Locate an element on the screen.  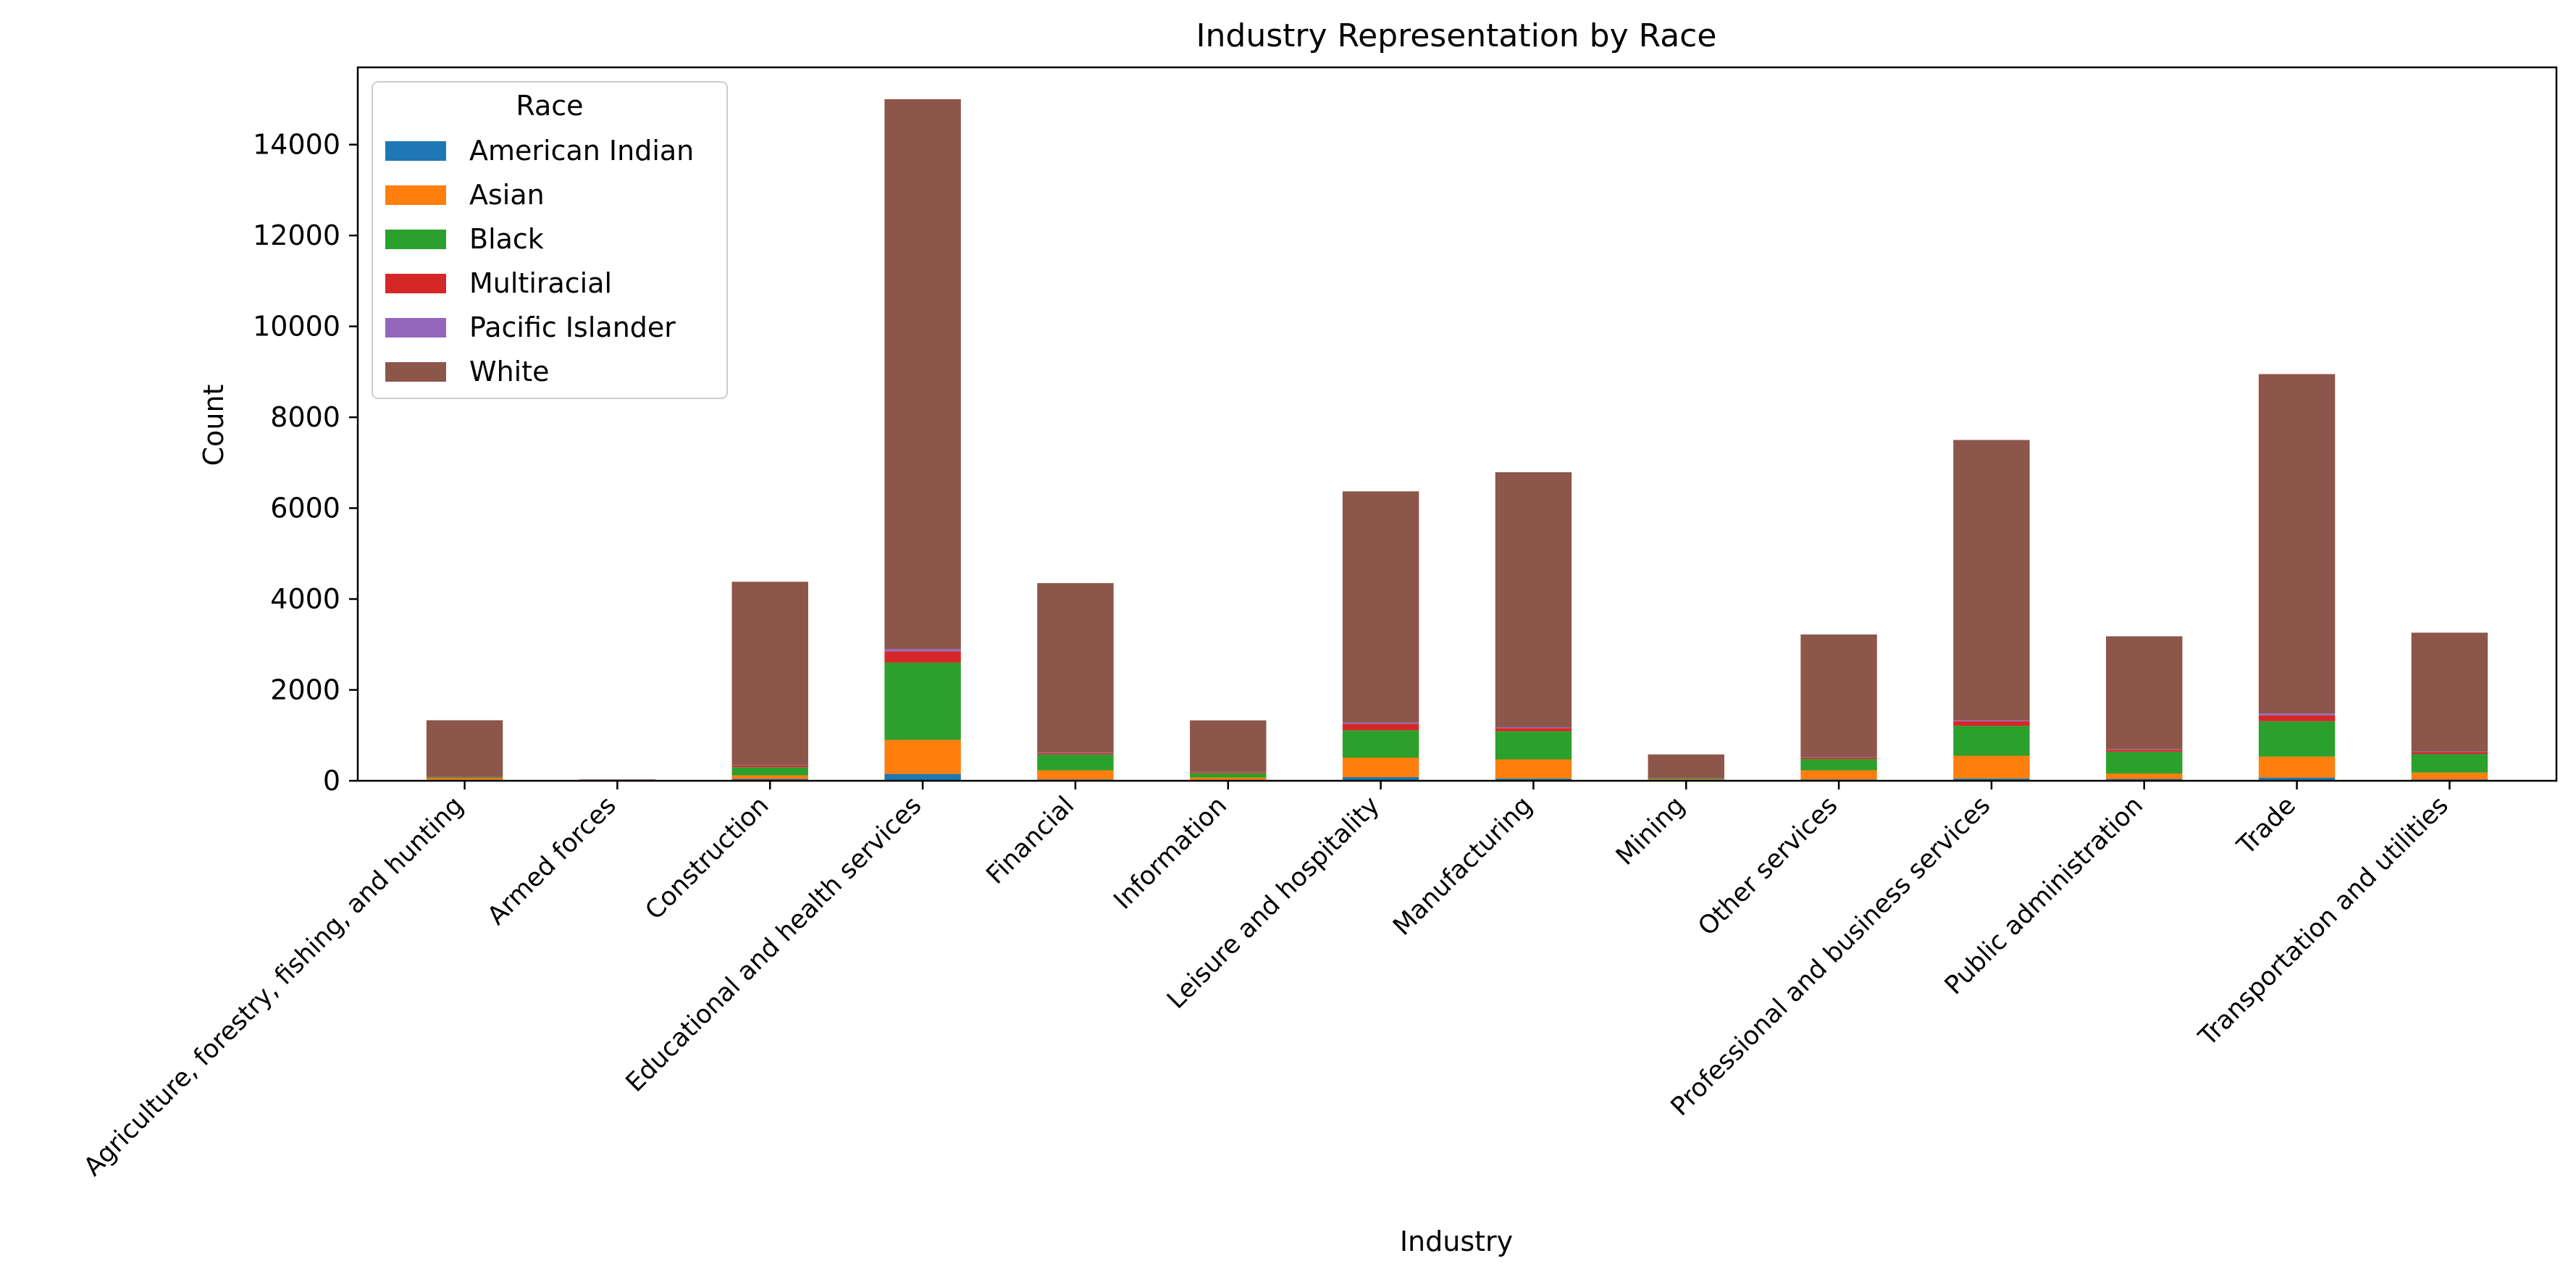
bar-asian-financial is located at coordinates (1075, 775).